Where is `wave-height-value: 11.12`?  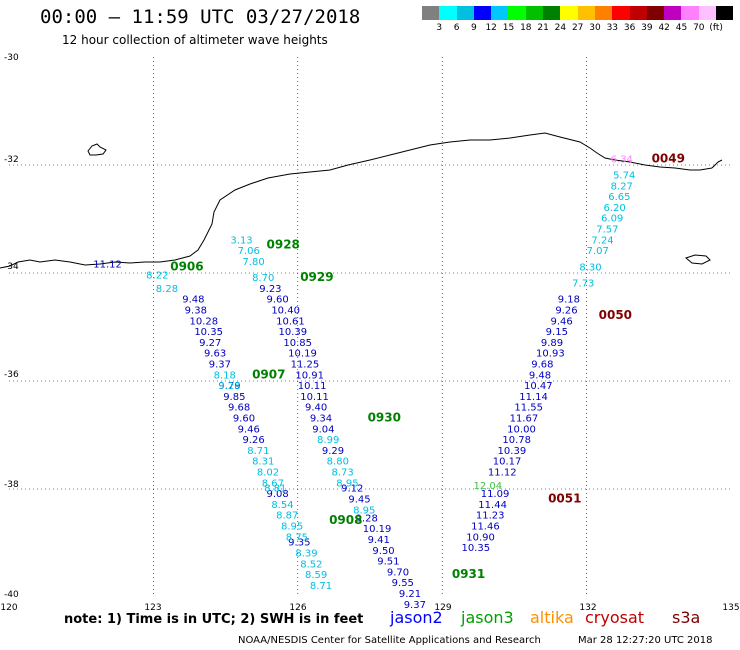 wave-height-value: 11.12 is located at coordinates (107, 265).